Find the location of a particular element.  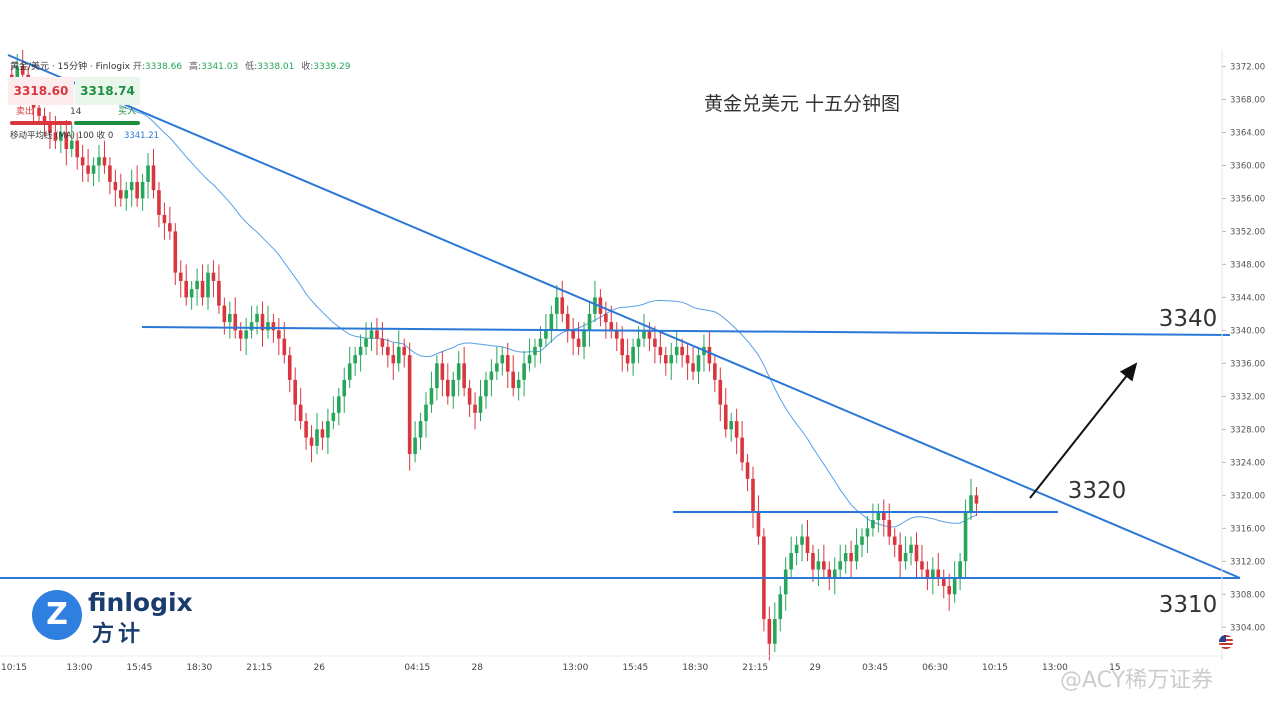

x-tick-label: 28 is located at coordinates (478, 668).